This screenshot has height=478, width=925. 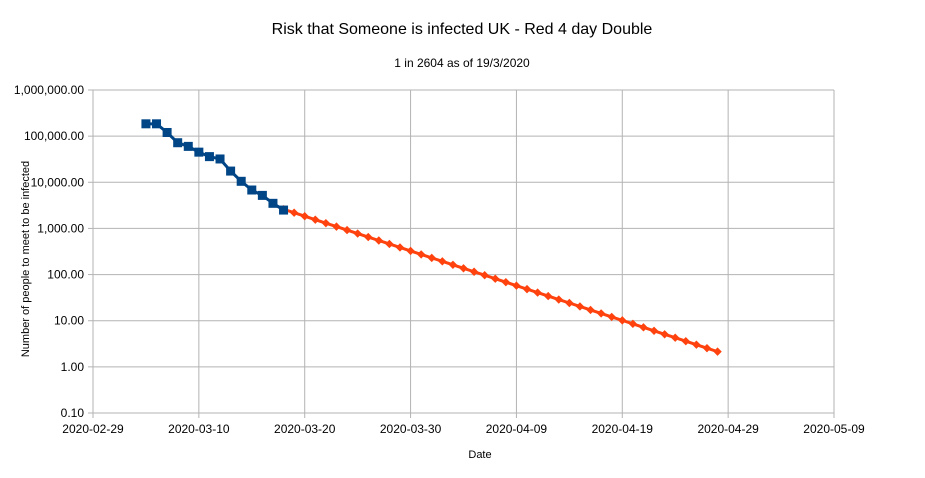 I want to click on y-tick-label: 100.00, so click(x=65, y=275).